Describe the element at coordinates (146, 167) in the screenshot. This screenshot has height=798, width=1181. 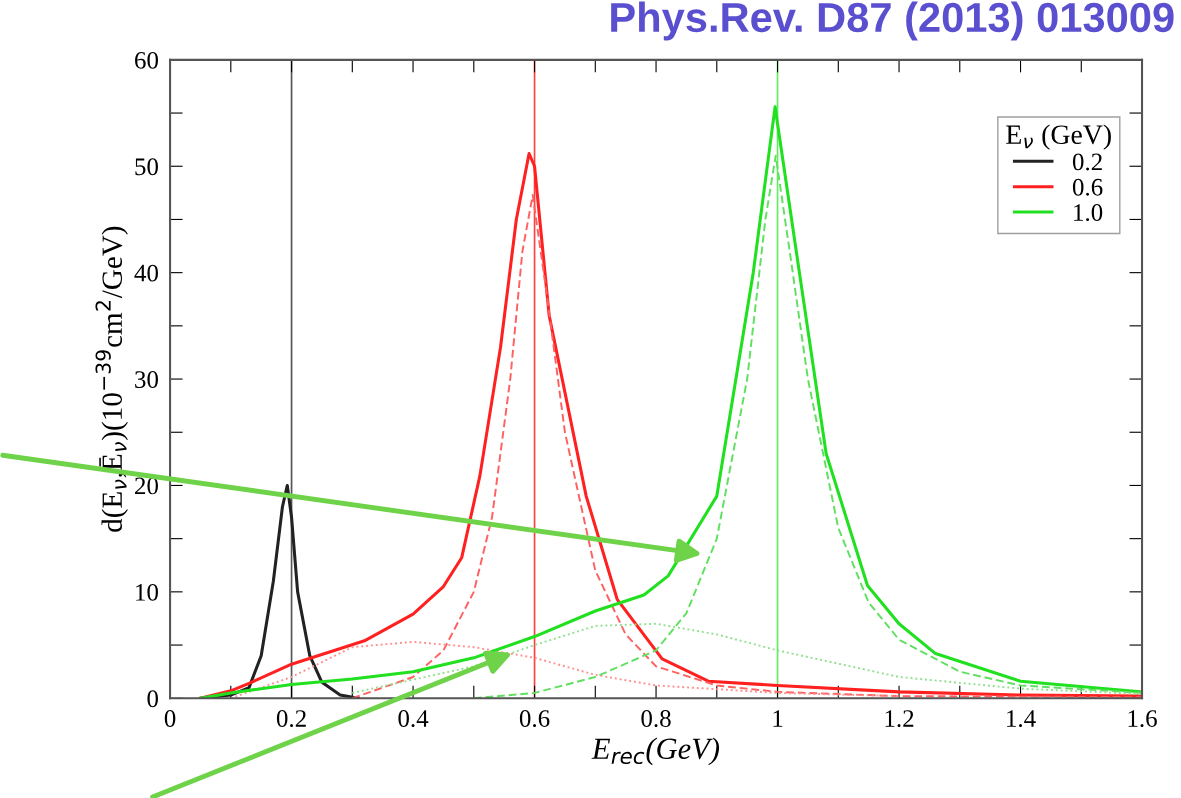
I see `y-tick-label: 50` at that location.